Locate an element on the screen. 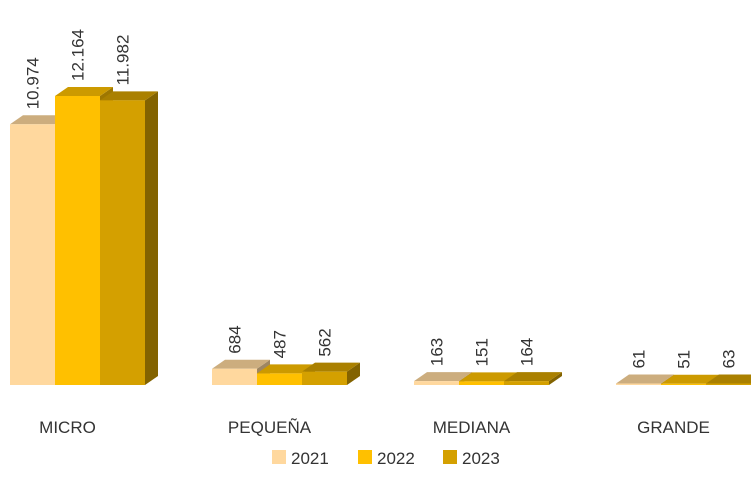  value-label: 163 is located at coordinates (437, 352).